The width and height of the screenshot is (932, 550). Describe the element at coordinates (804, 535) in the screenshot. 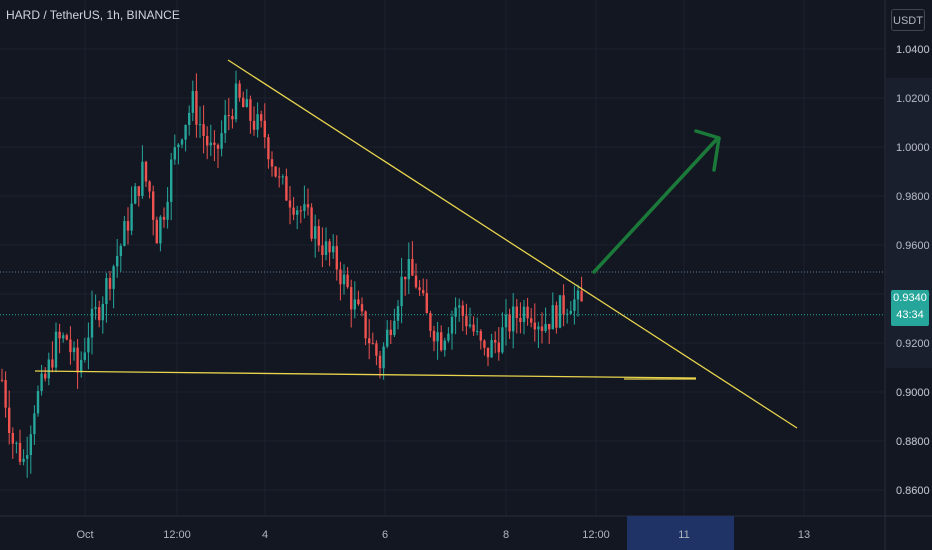

I see `x-tick-label: 13` at that location.